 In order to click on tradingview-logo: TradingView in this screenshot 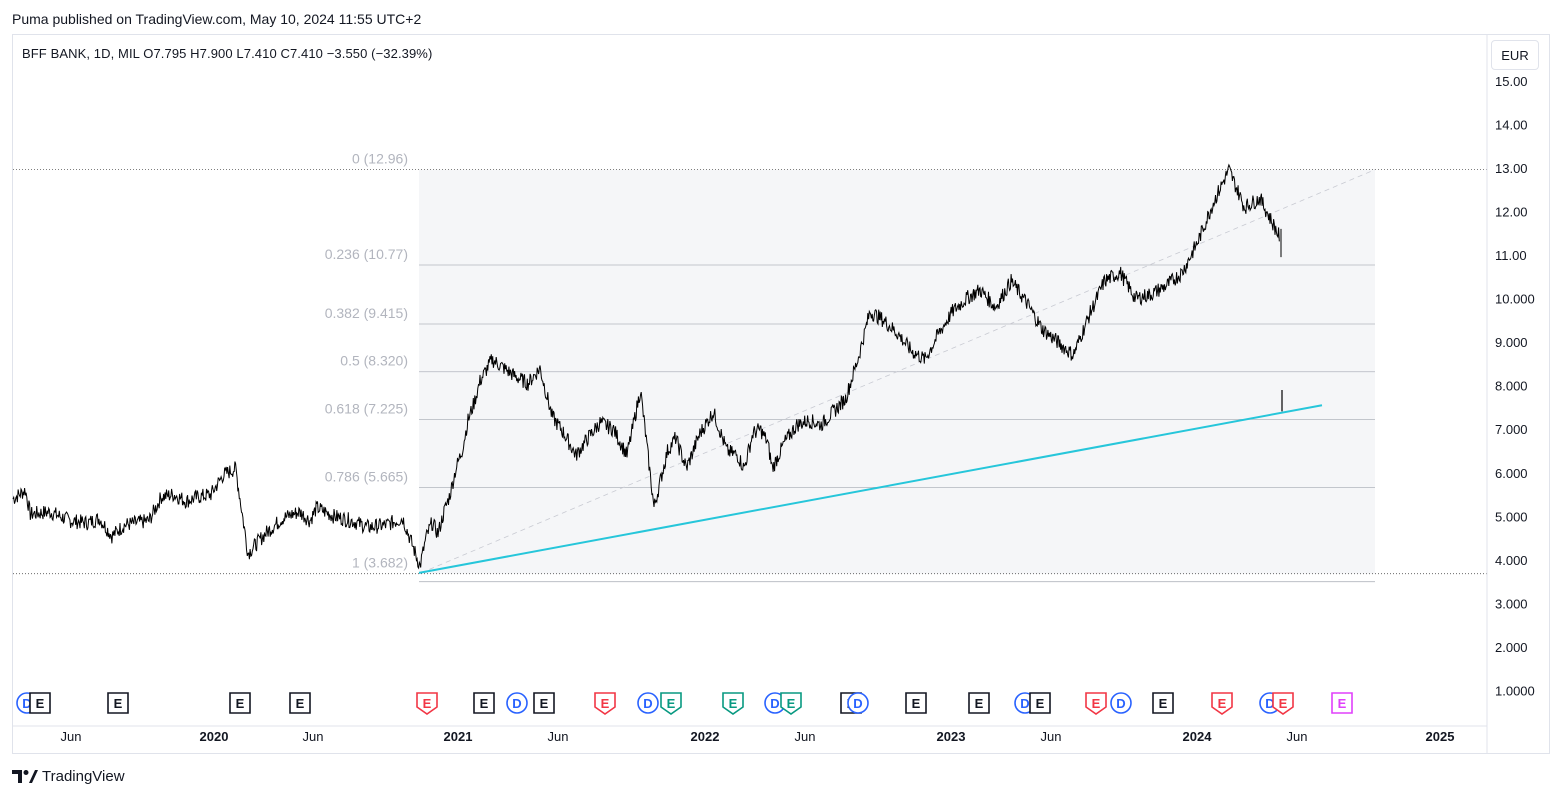, I will do `click(68, 776)`.